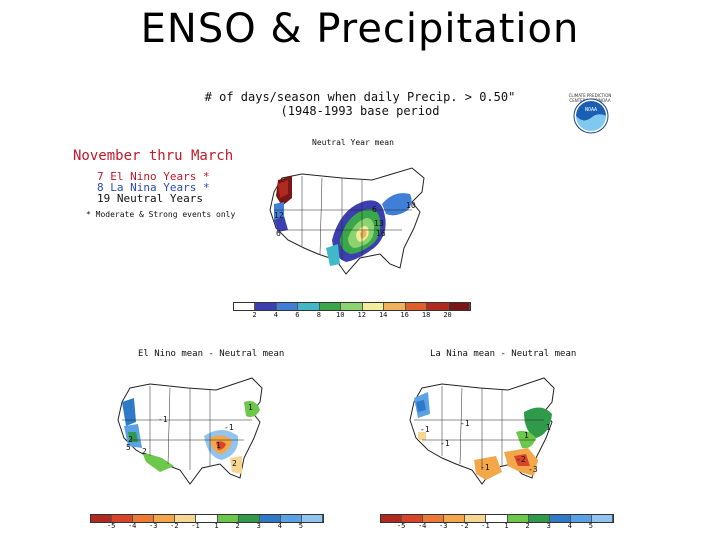  Describe the element at coordinates (503, 354) in the screenshot. I see `la-nina-map-title: La Nina mean - Neutral mean` at that location.